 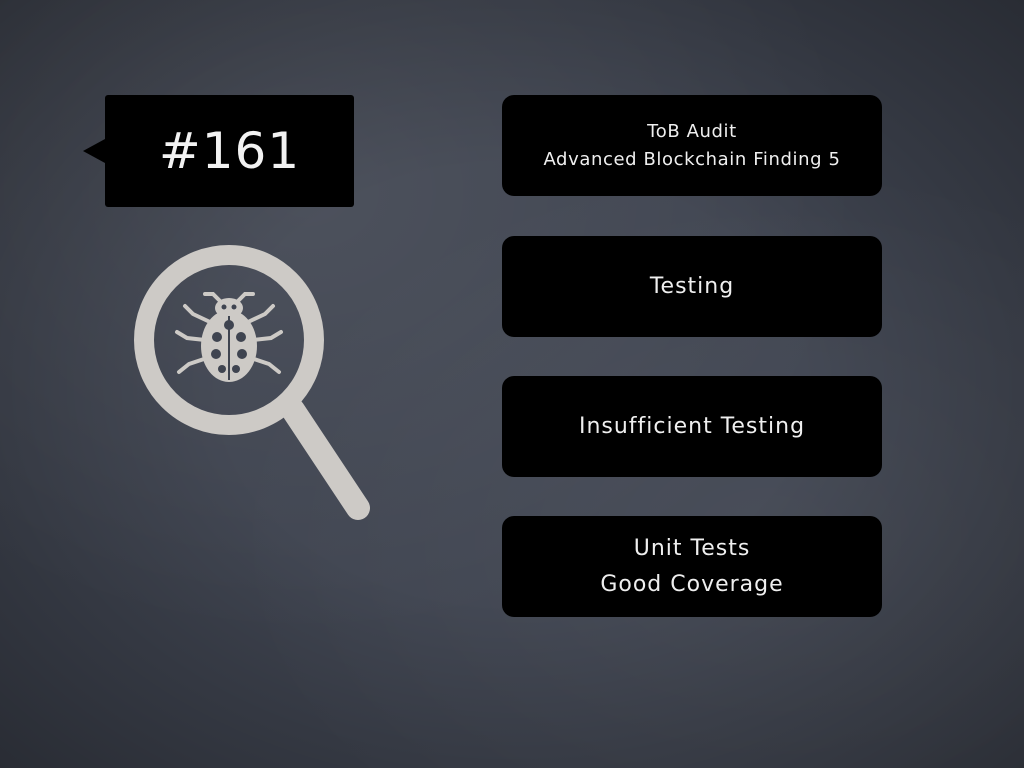 I want to click on issue-number-callout: #161, so click(x=218, y=151).